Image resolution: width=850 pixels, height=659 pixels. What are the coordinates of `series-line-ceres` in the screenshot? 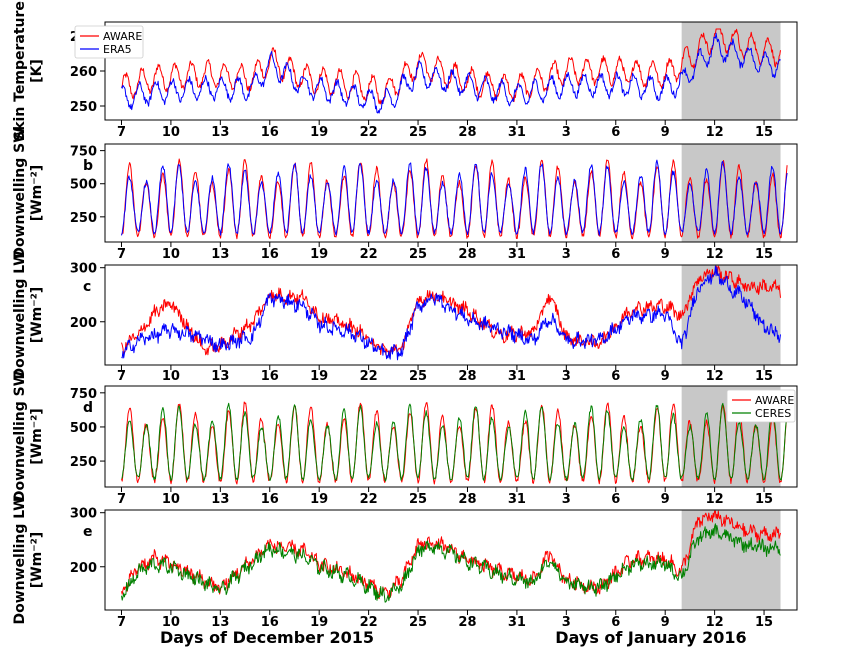 It's located at (454, 442).